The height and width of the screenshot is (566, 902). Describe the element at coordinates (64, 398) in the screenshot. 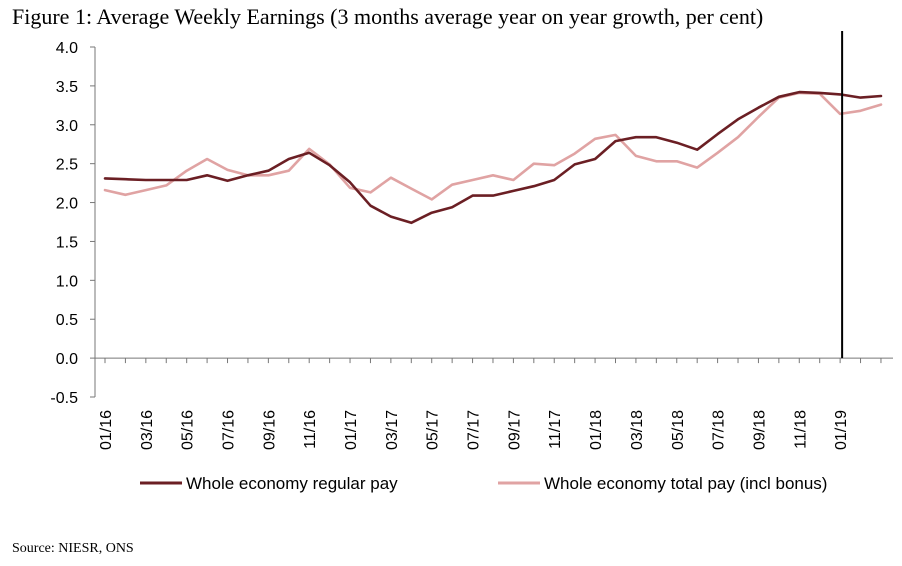

I see `y-tick-label: -0.5` at that location.